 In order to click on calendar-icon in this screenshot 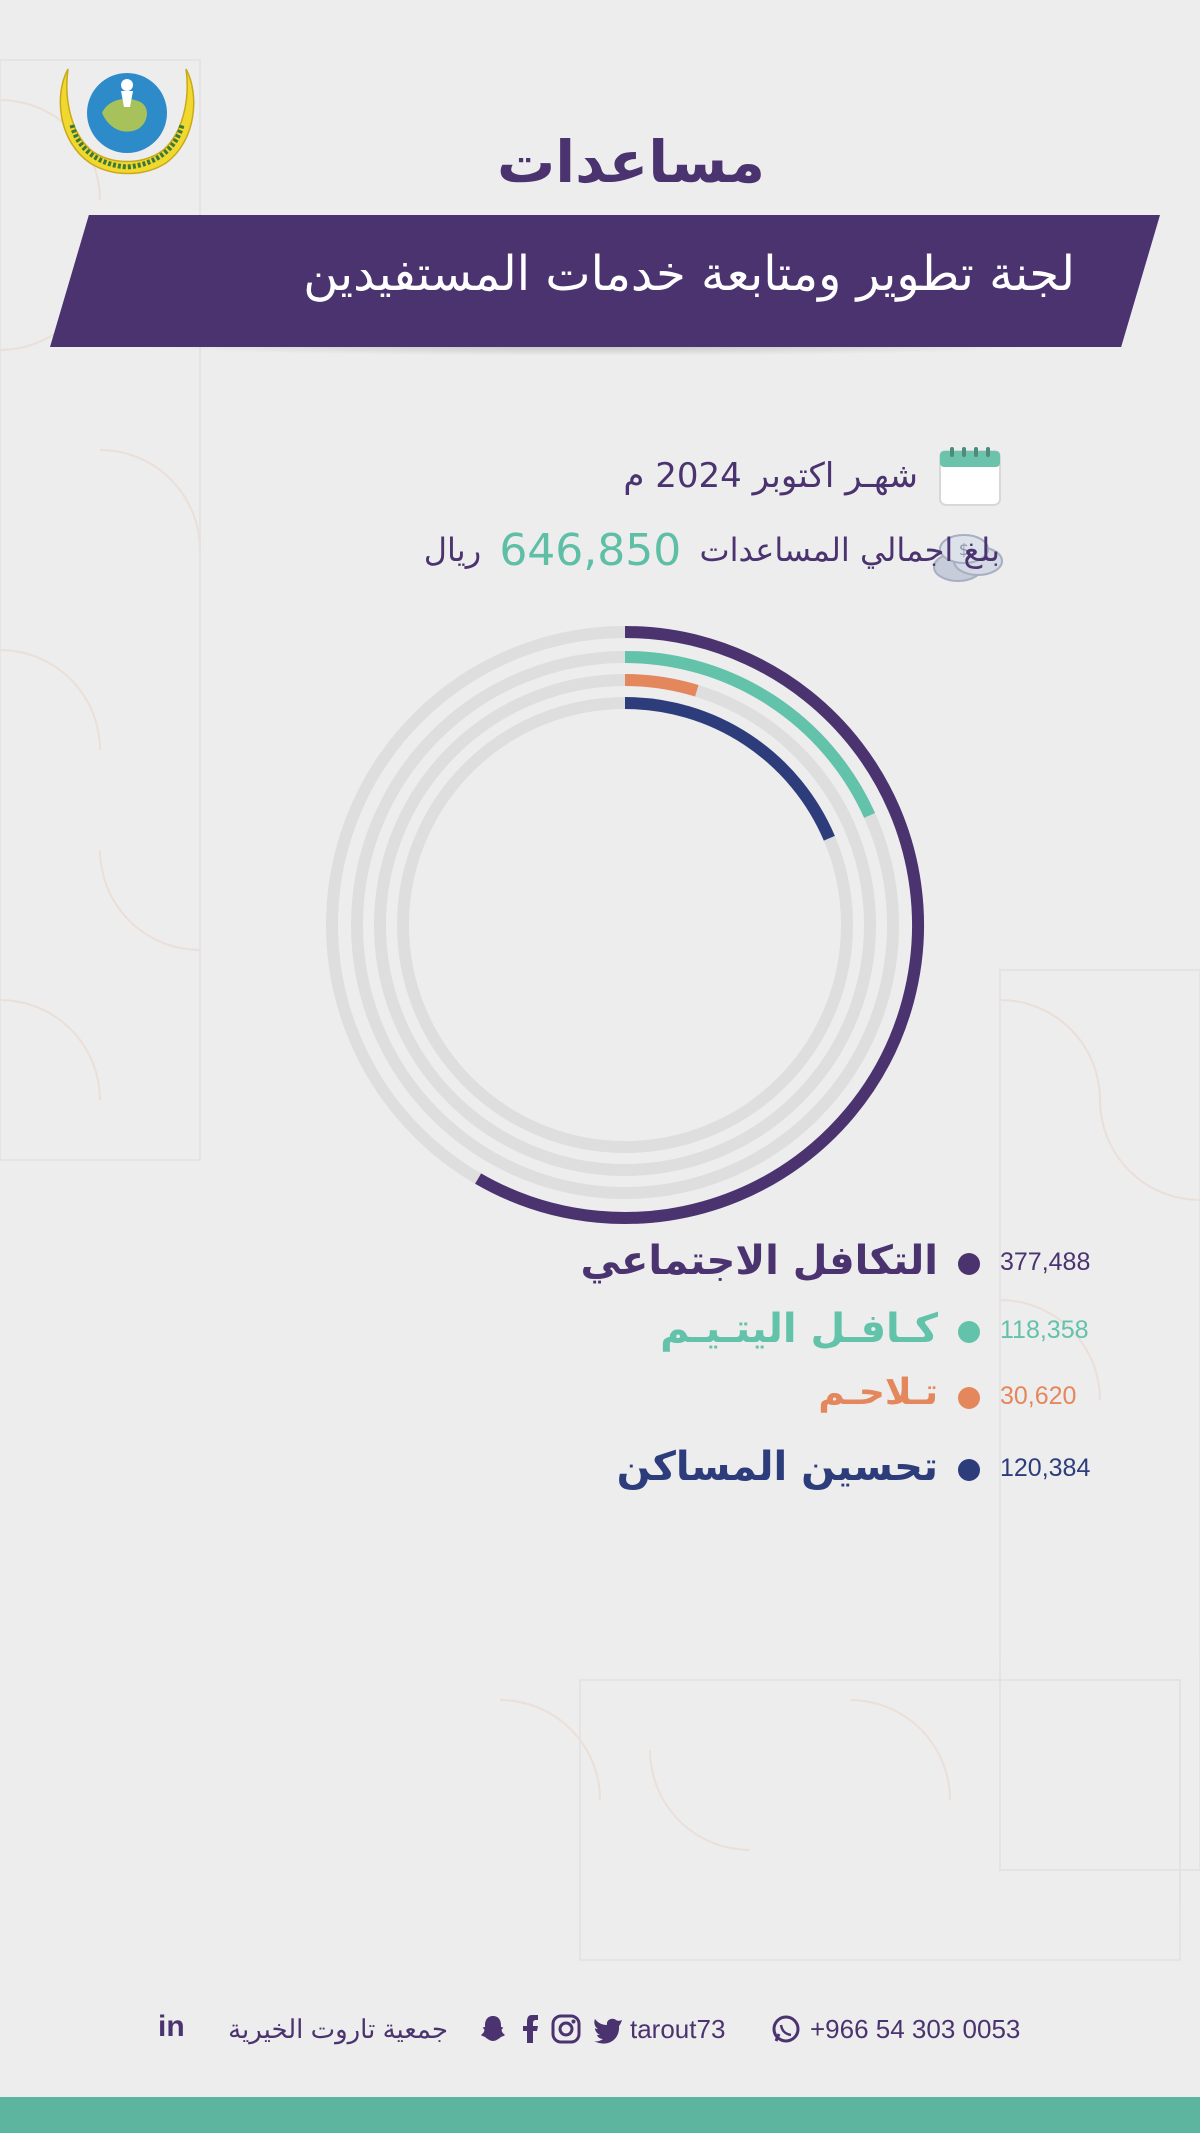, I will do `click(970, 476)`.